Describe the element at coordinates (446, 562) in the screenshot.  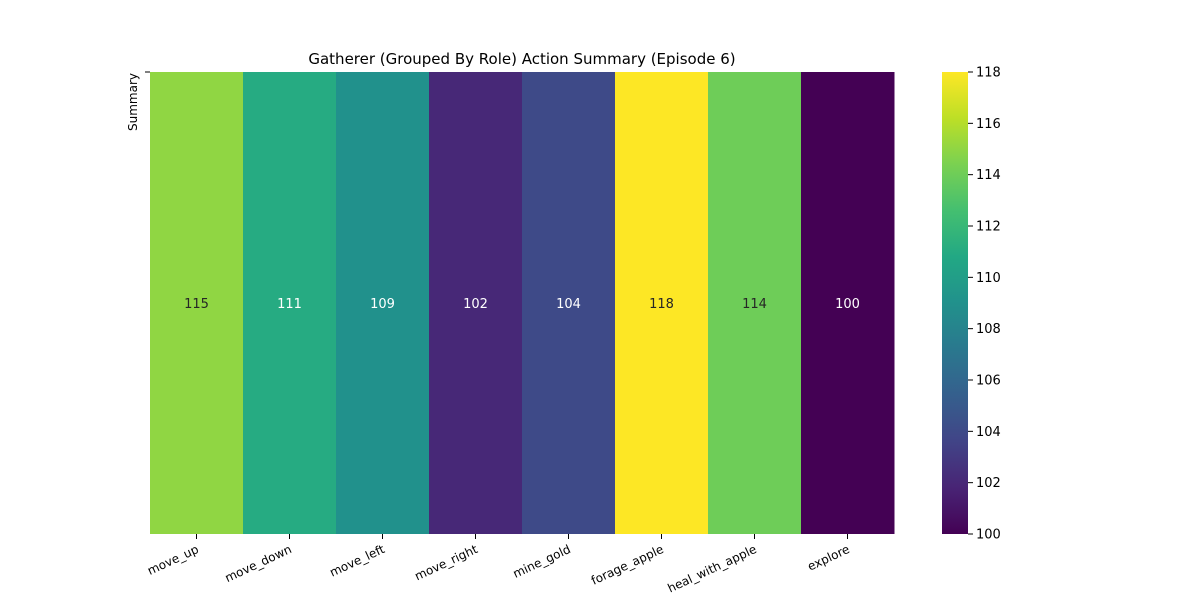
I see `x-tick-label: move_right` at that location.